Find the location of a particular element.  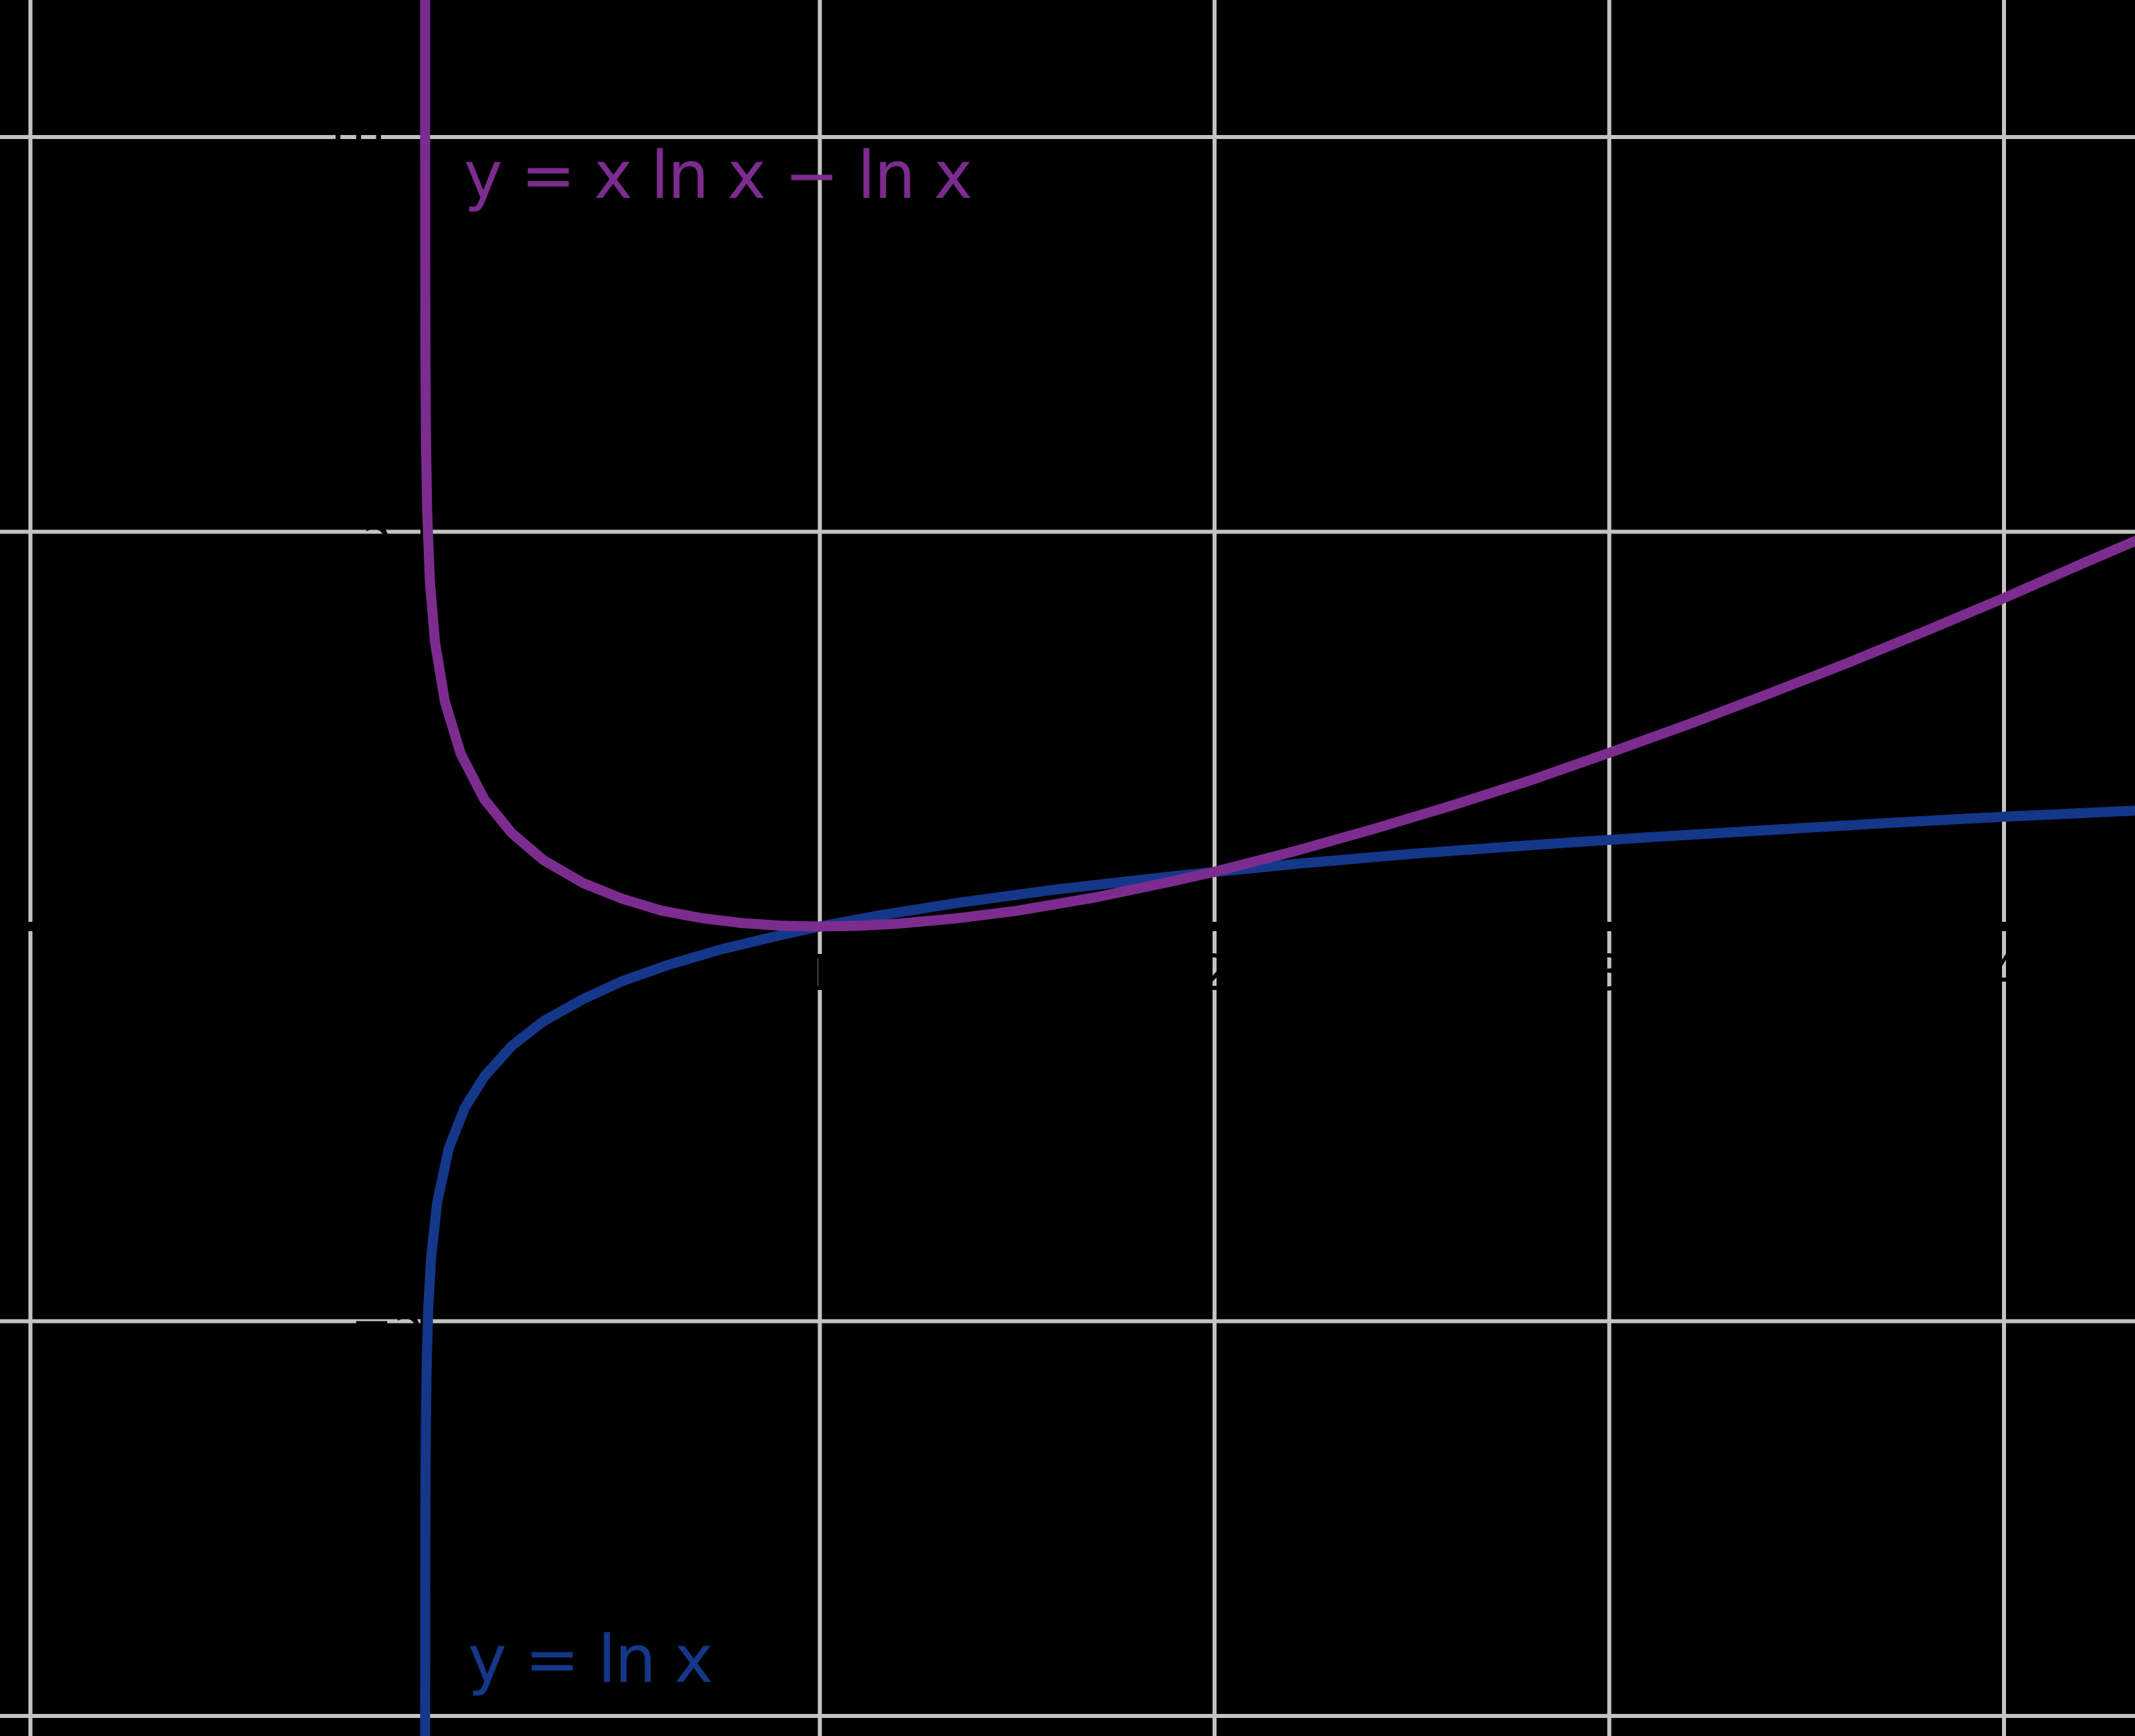

x-tick-label: 4 is located at coordinates (2004, 973).